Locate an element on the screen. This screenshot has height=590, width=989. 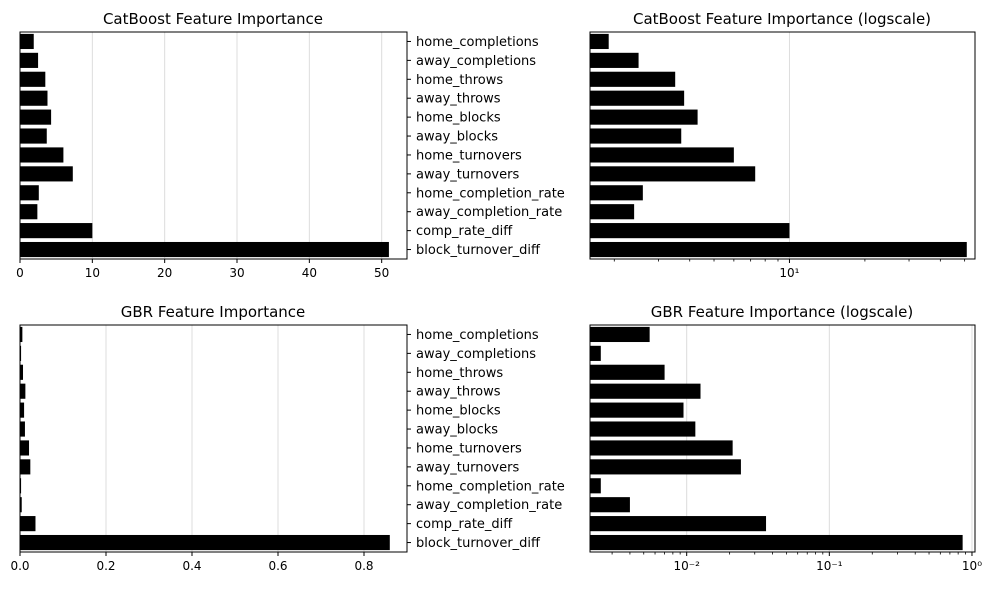
x-tick-label: 10⁰ is located at coordinates (972, 566).